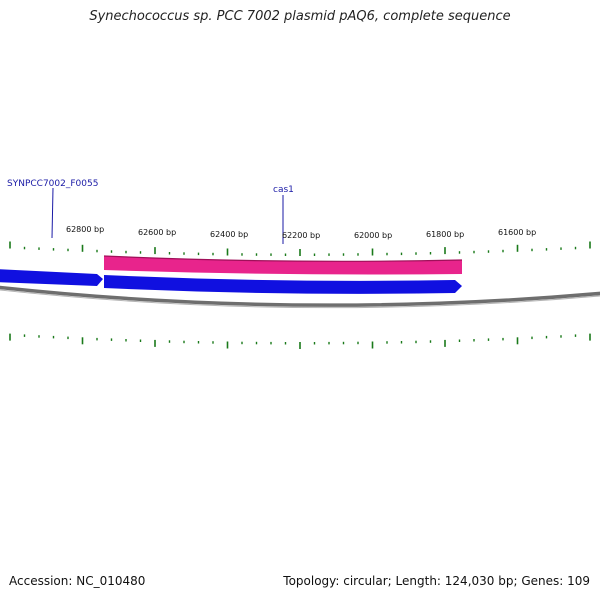  Describe the element at coordinates (300, 248) in the screenshot. I see `outer-scale-ticks` at that location.